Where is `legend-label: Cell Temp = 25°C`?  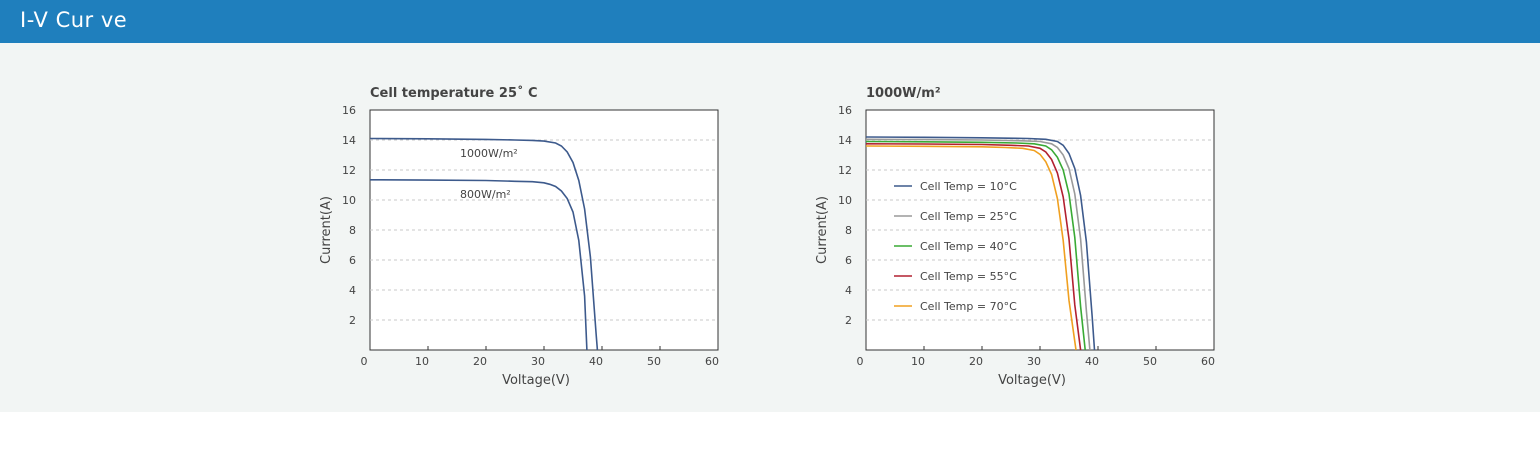 legend-label: Cell Temp = 25°C is located at coordinates (968, 216).